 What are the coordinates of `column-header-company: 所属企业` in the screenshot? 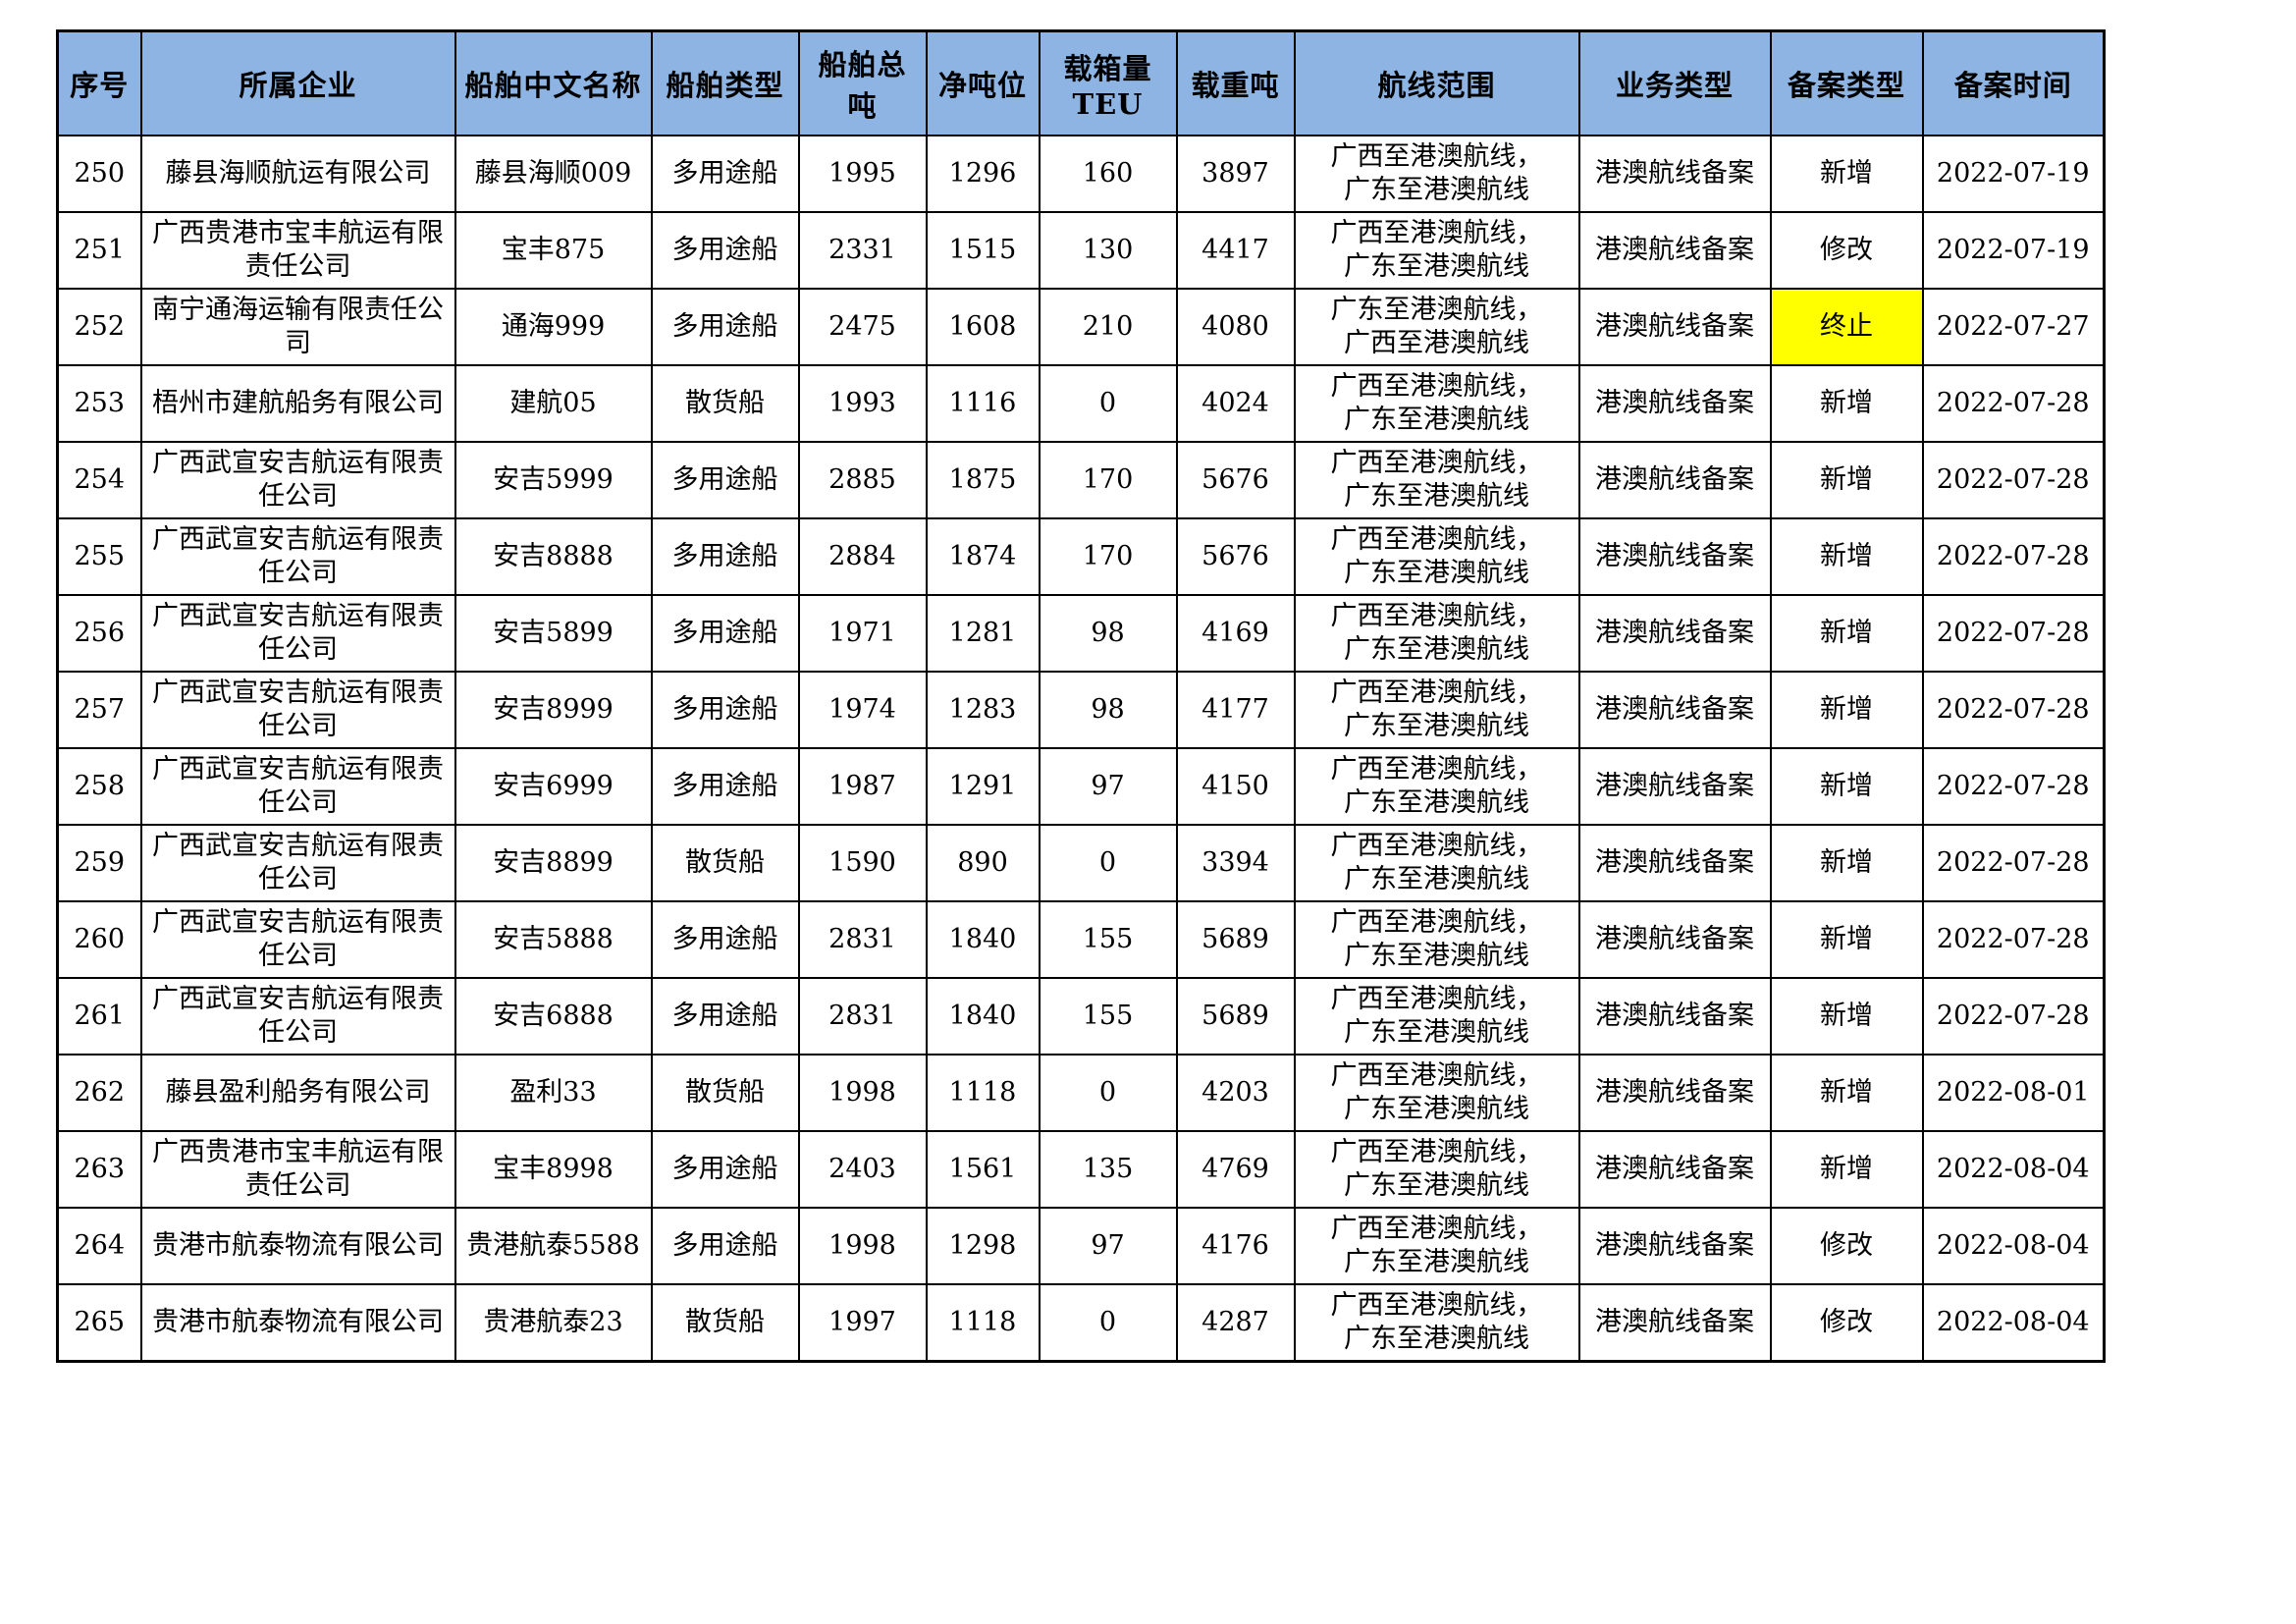 It's located at (298, 82).